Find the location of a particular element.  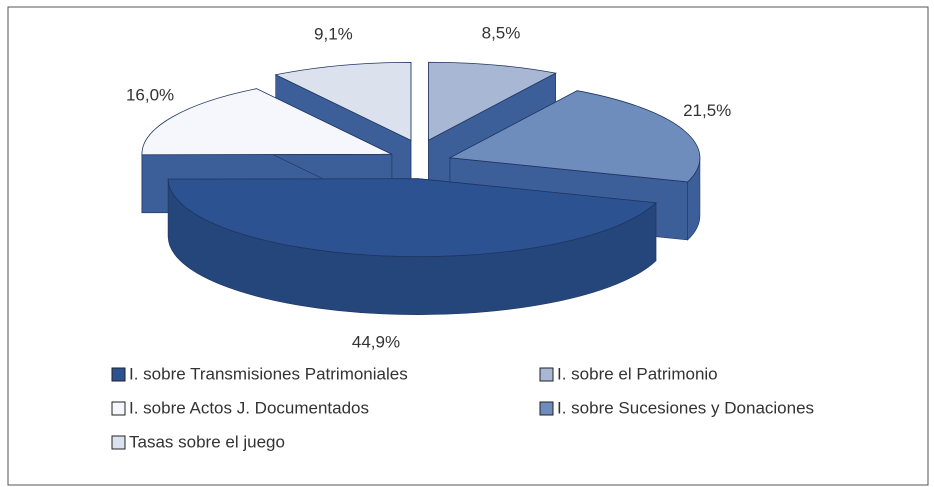

legend-label: I. sobre Actos J. Documentados is located at coordinates (249, 407).